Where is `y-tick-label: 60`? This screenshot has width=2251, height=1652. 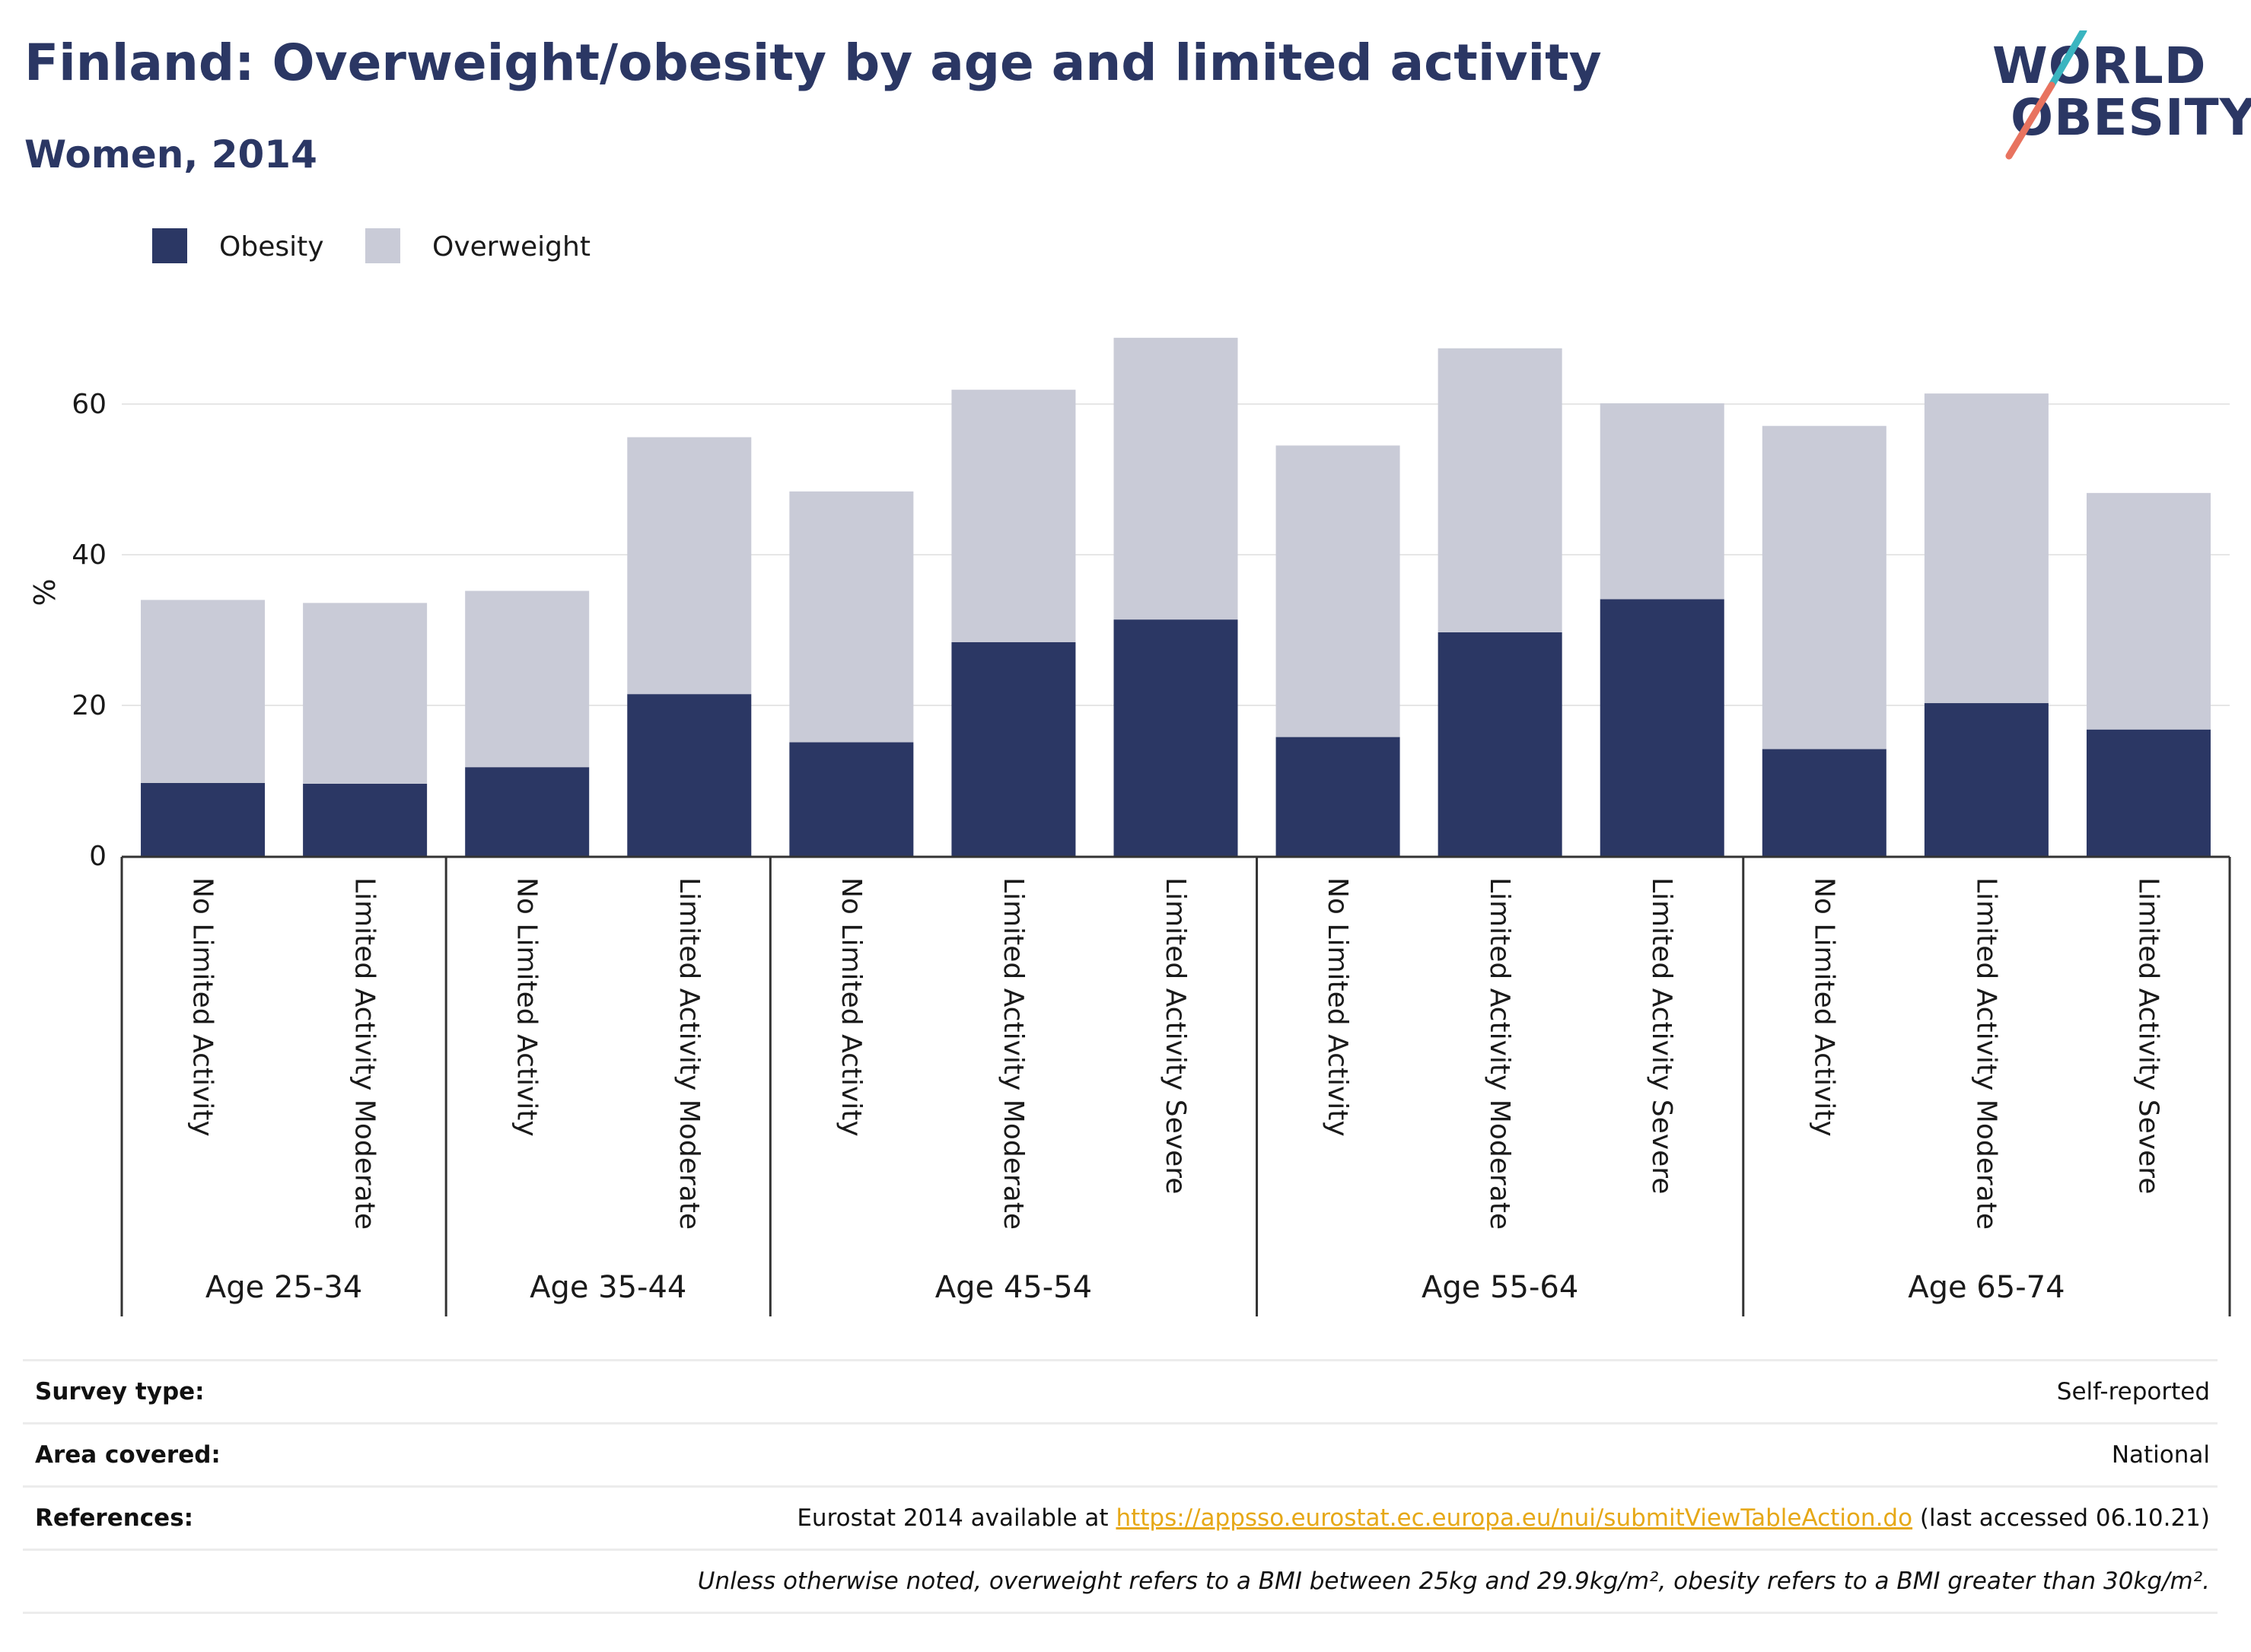
y-tick-label: 60 is located at coordinates (89, 405).